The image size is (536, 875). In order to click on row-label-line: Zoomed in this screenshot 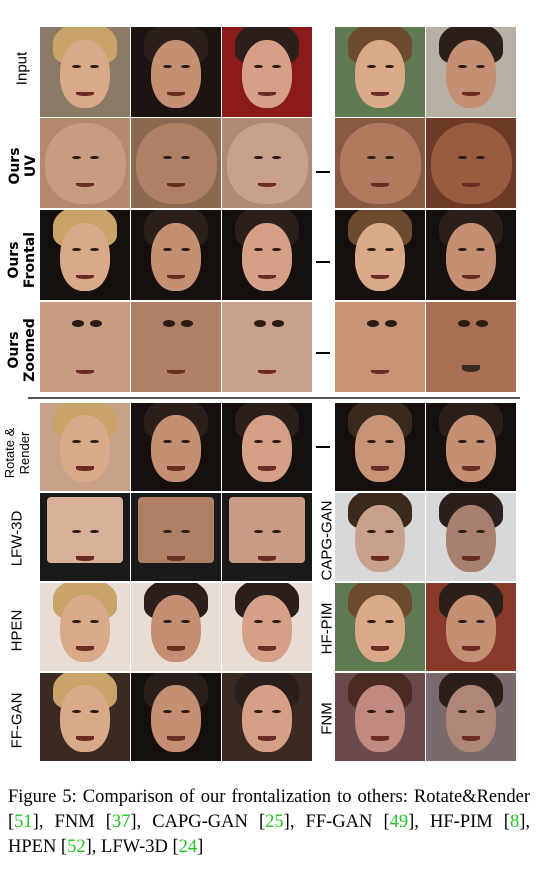, I will do `click(30, 350)`.